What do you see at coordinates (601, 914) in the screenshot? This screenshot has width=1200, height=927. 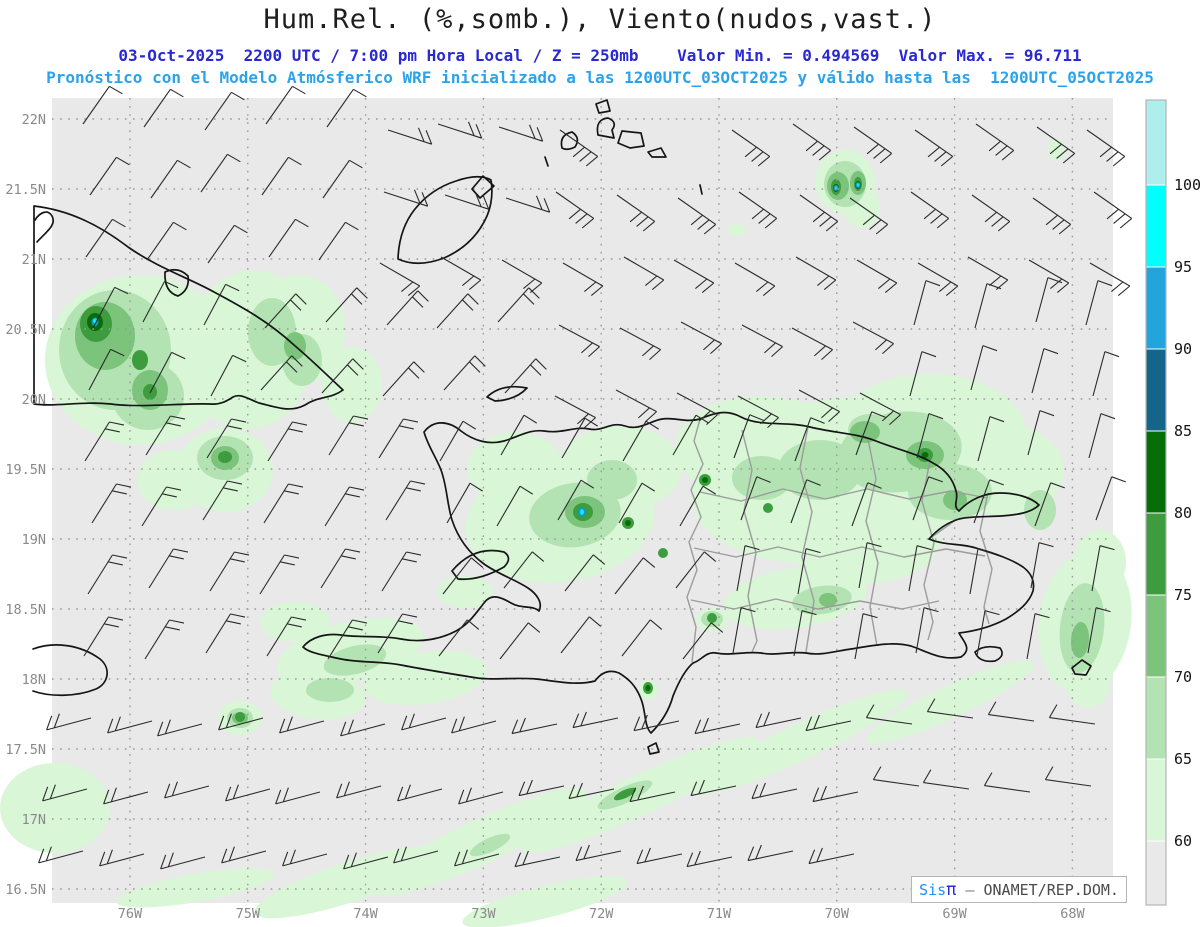 I see `lon-label: 72W` at bounding box center [601, 914].